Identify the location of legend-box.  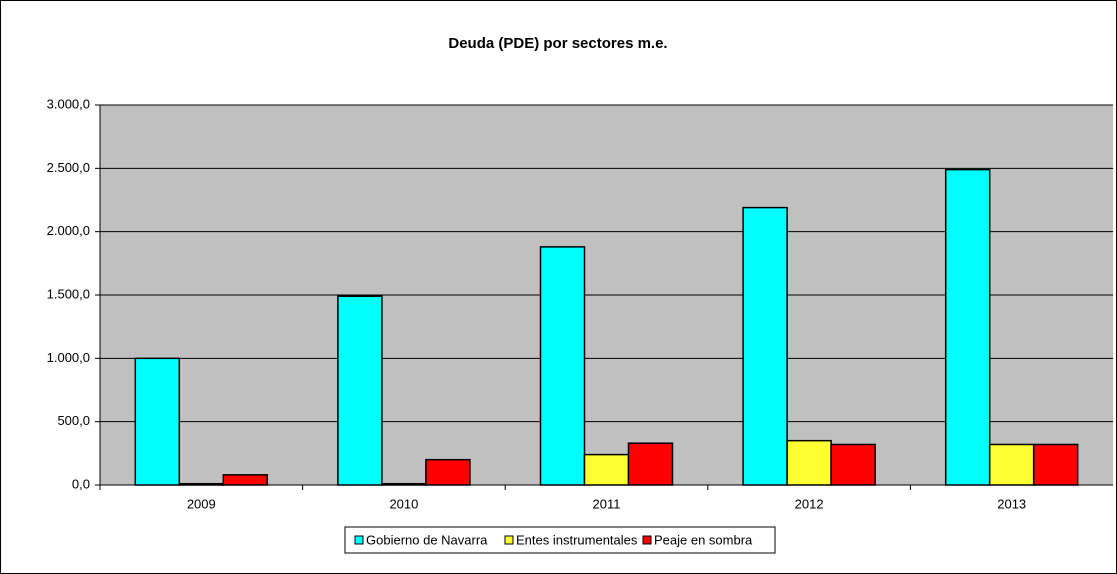
(560, 540).